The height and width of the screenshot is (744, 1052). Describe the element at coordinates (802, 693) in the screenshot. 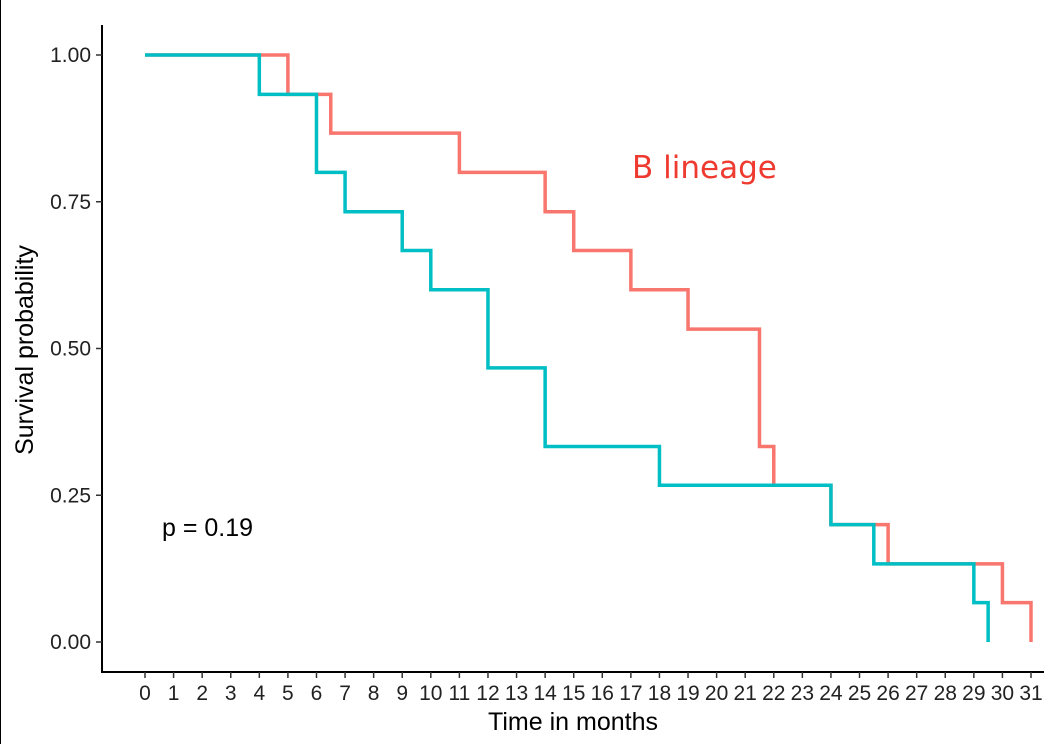

I see `x-tick-label: 23` at that location.